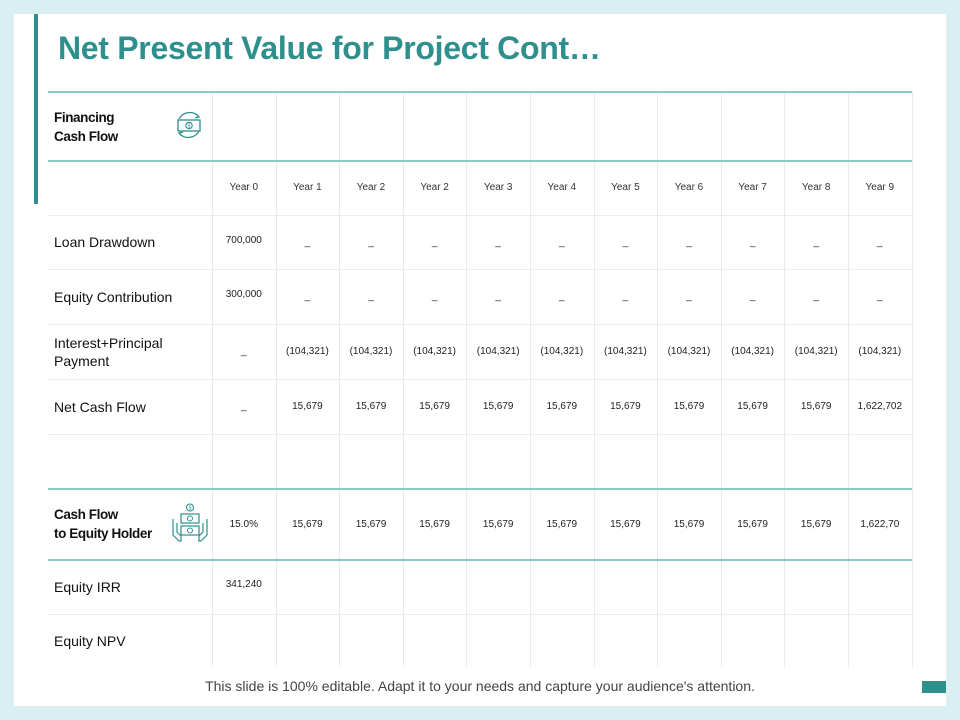 This screenshot has height=720, width=960. What do you see at coordinates (880, 524) in the screenshot?
I see `equity-holder-cell: 1,622,70` at bounding box center [880, 524].